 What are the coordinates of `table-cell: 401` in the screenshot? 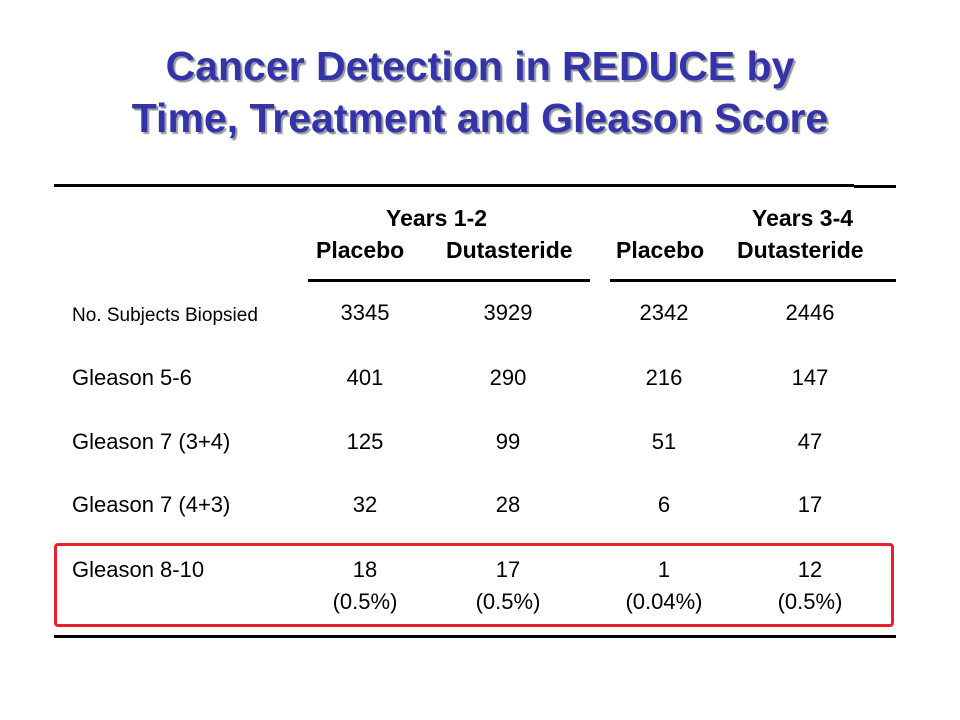 It's located at (365, 377).